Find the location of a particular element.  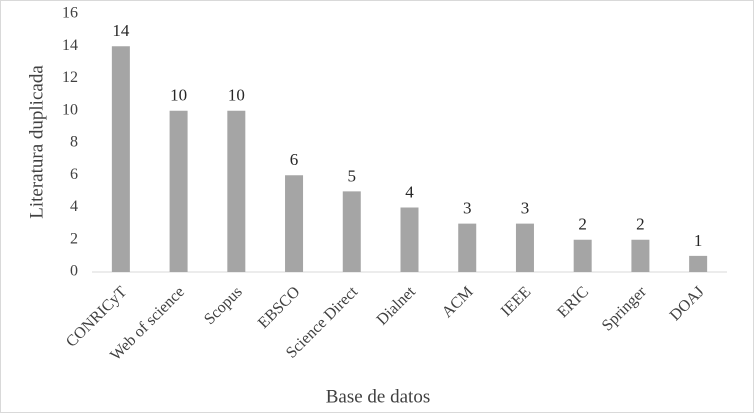

y-tick-label: 14 is located at coordinates (70, 45).